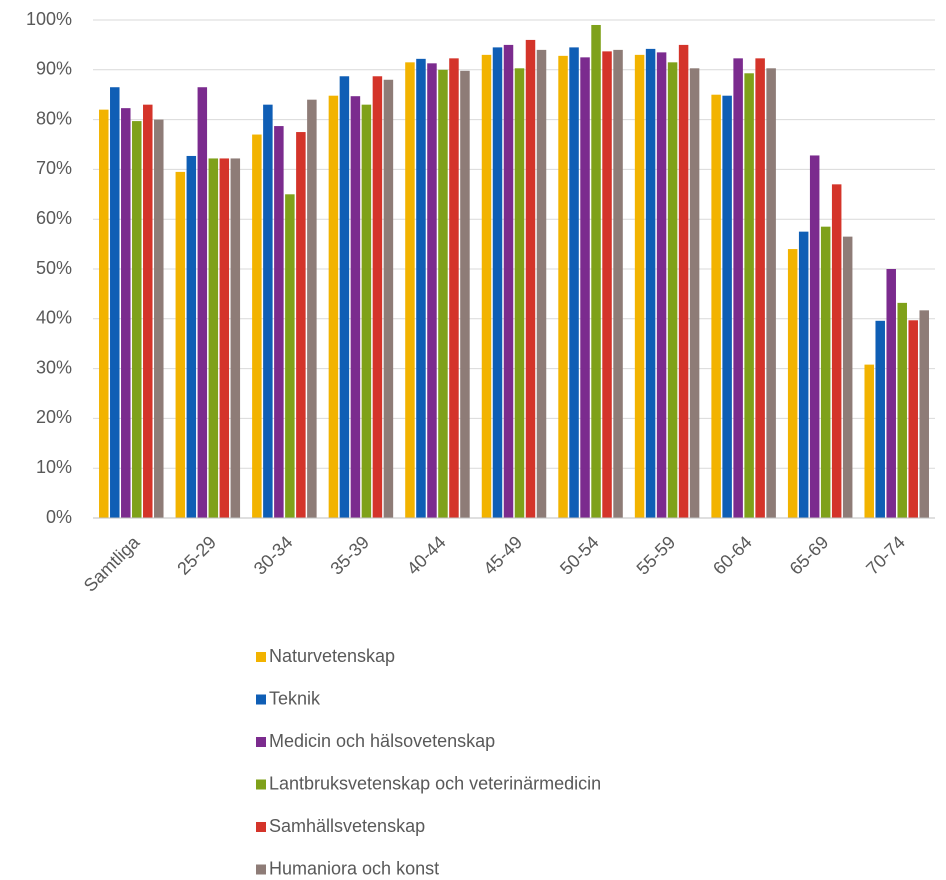 The width and height of the screenshot is (946, 880). I want to click on legend-label: Samhällsvetenskap, so click(347, 826).